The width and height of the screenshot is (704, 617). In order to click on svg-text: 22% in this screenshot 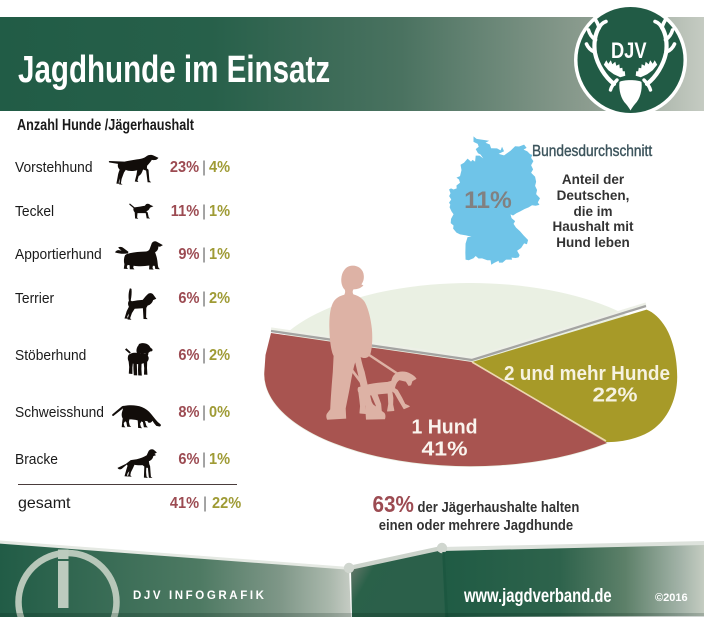, I will do `click(615, 395)`.